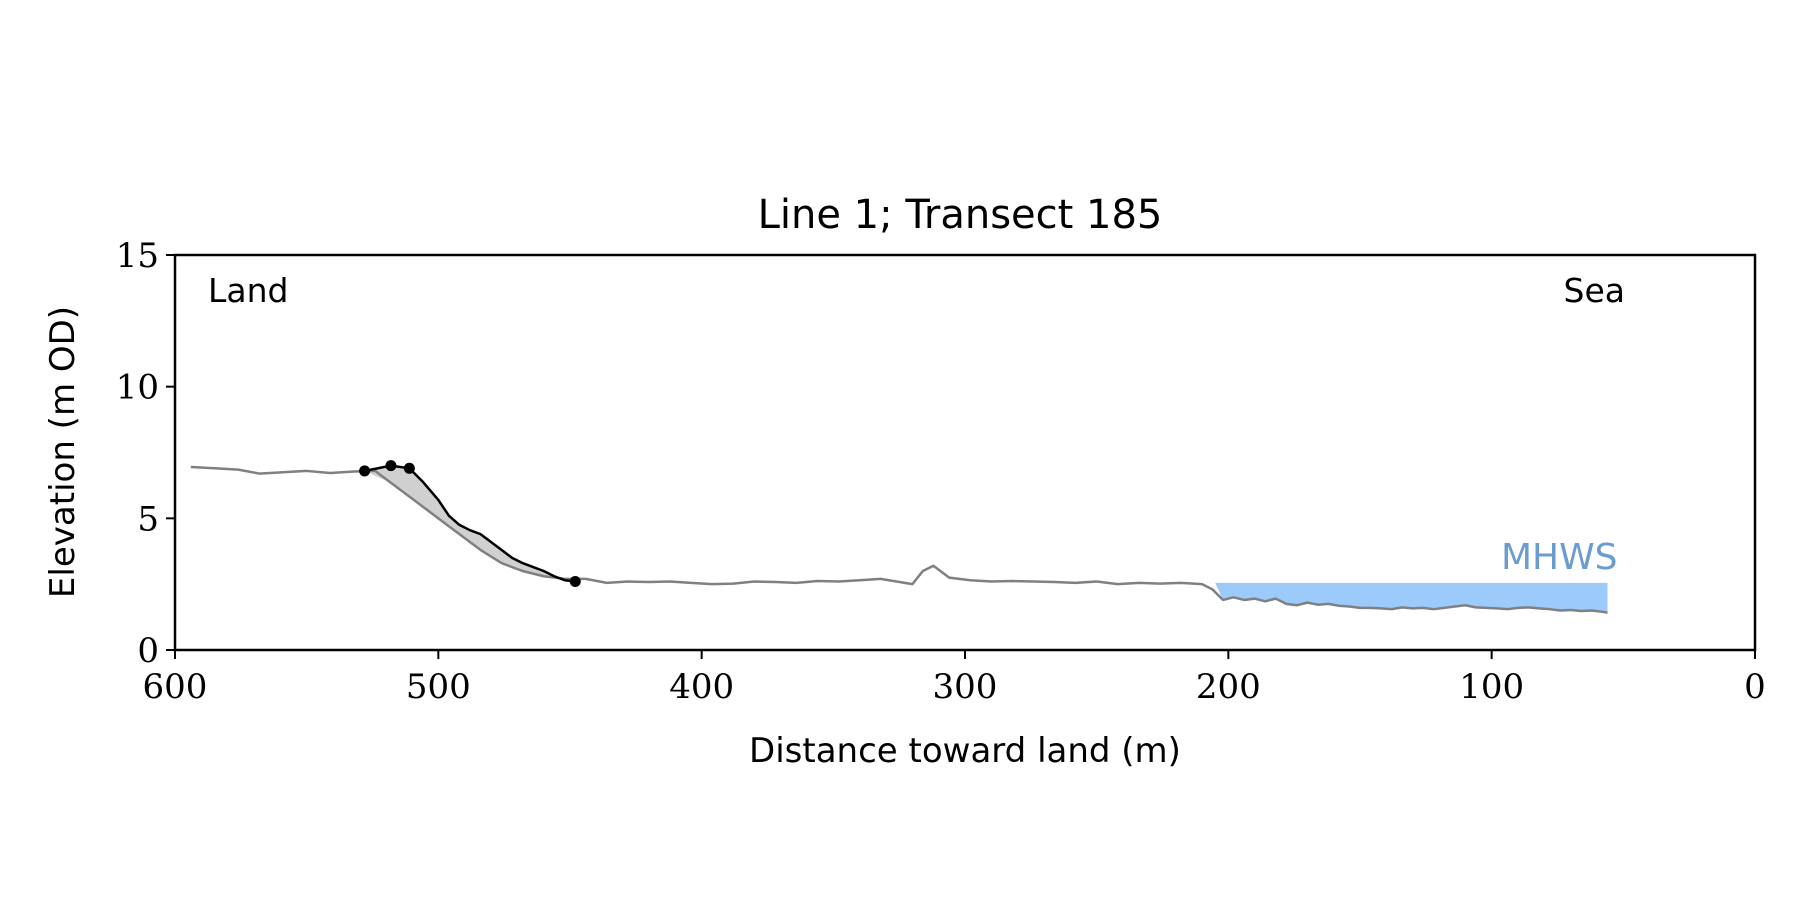  I want to click on y-tick-label-5: 5, so click(148, 519).